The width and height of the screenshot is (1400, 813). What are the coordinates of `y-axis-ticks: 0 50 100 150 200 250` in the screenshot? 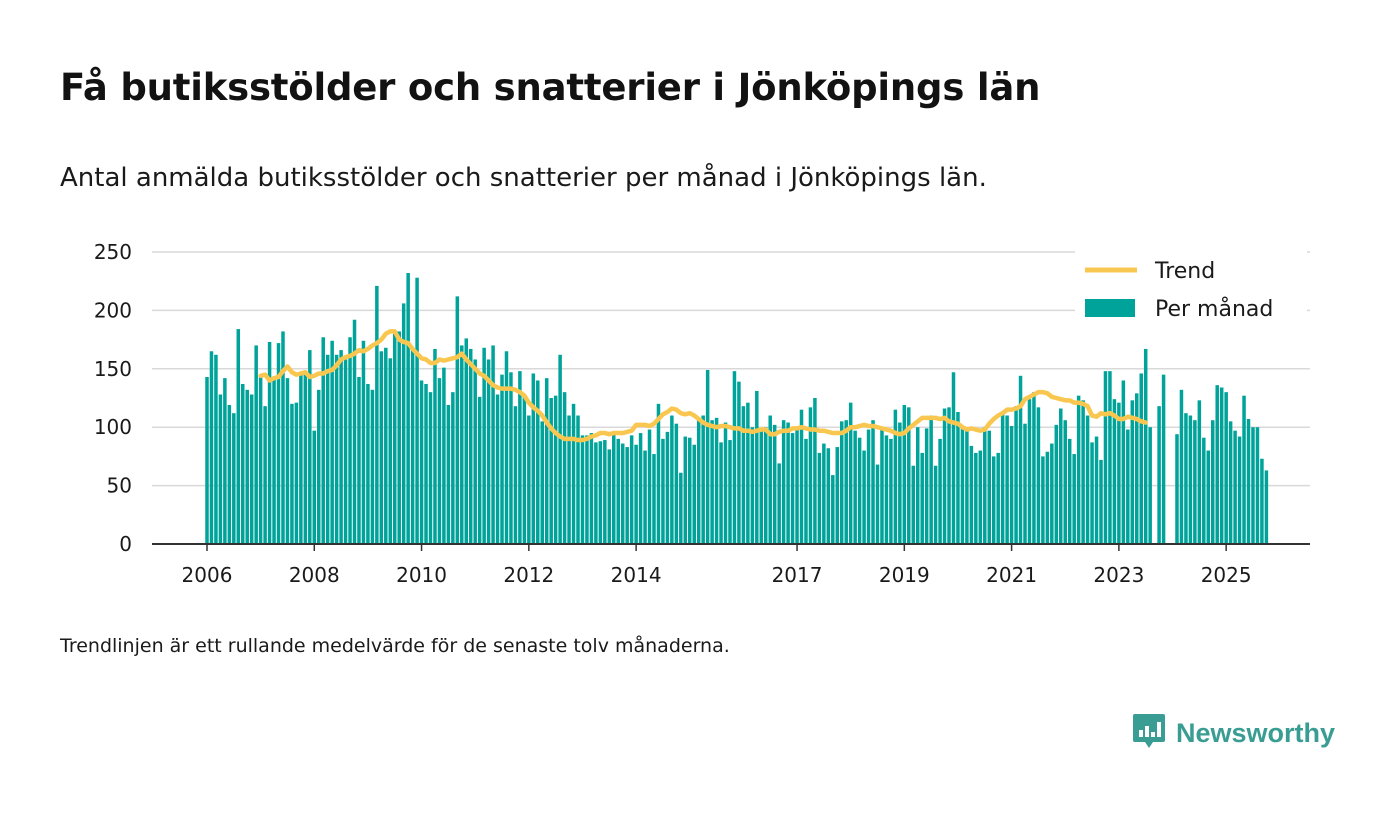 It's located at (113, 398).